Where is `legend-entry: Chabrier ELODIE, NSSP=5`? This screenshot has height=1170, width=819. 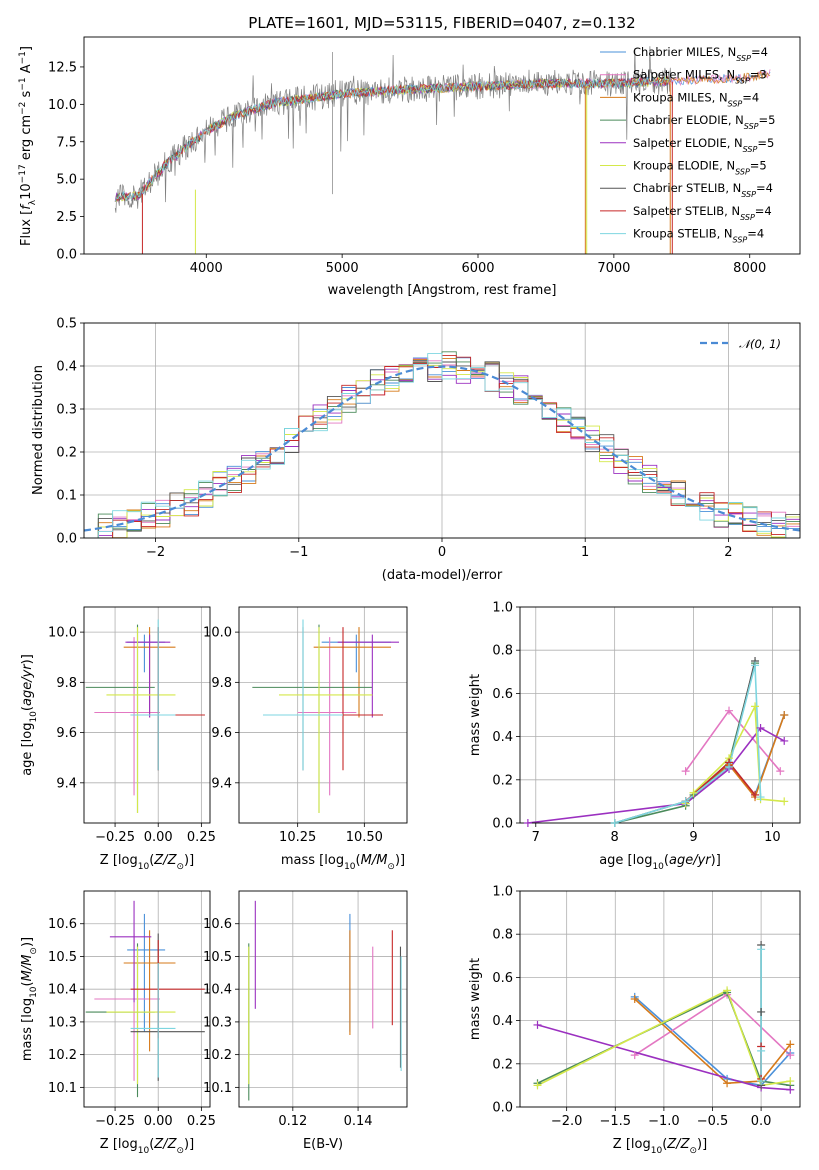 legend-entry: Chabrier ELODIE, NSSP=5 is located at coordinates (704, 122).